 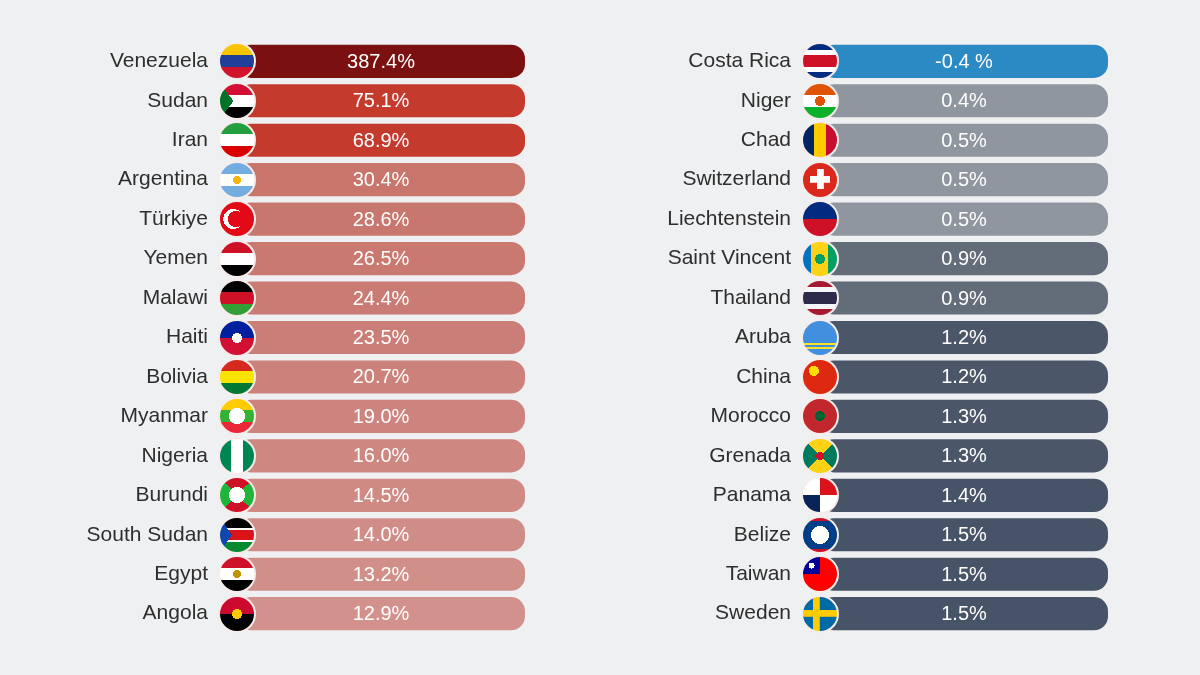 I want to click on category-label: Costa Rica, so click(x=740, y=60).